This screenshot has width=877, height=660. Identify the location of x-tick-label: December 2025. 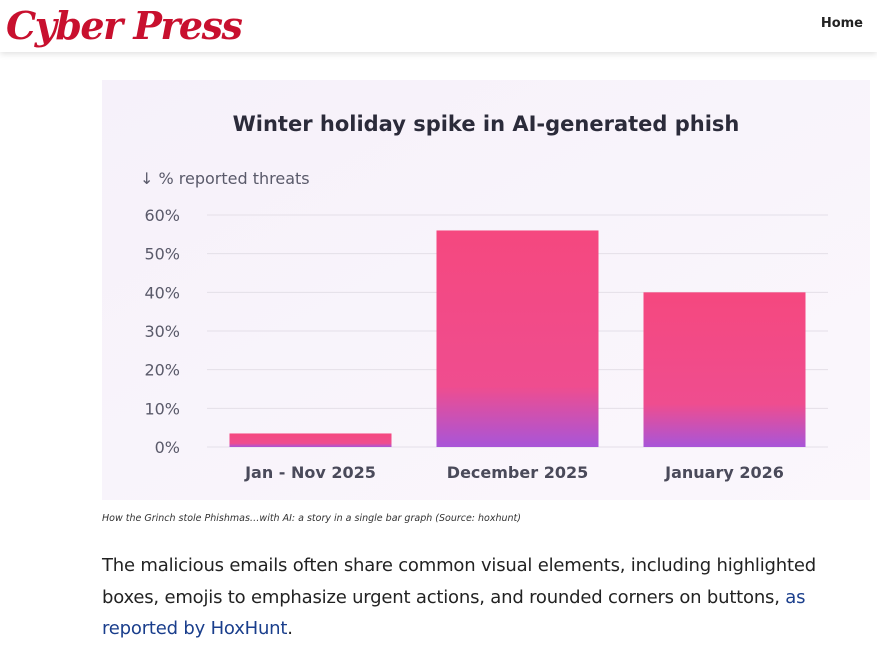
(517, 472).